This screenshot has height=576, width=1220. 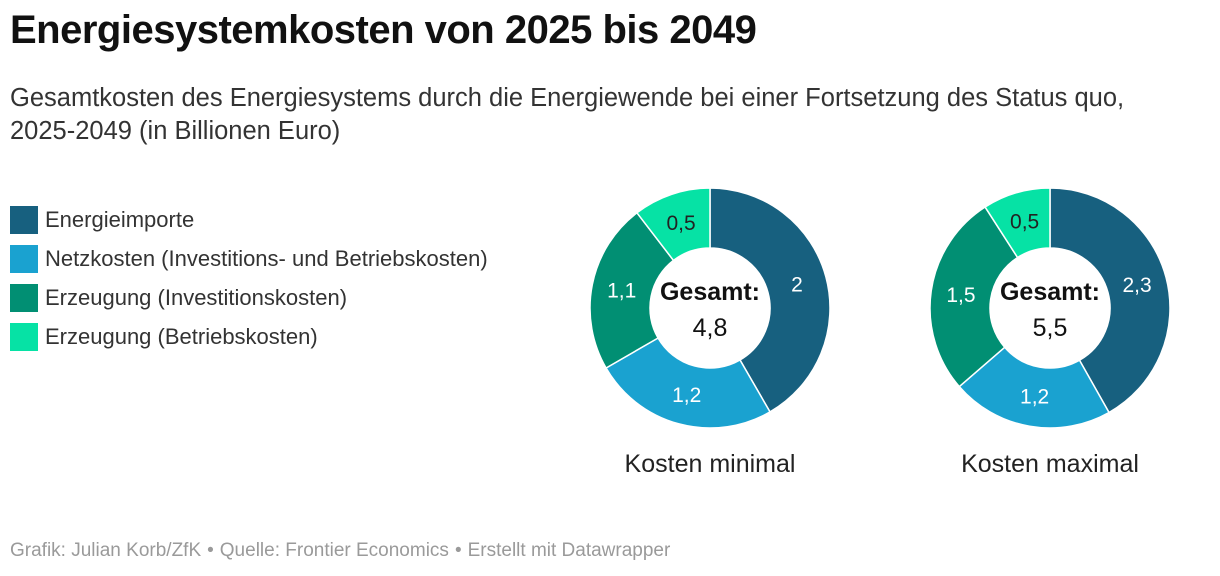 I want to click on legend-item-erzeugung-betrieb: Erzeugung (Betriebskosten), so click(x=249, y=336).